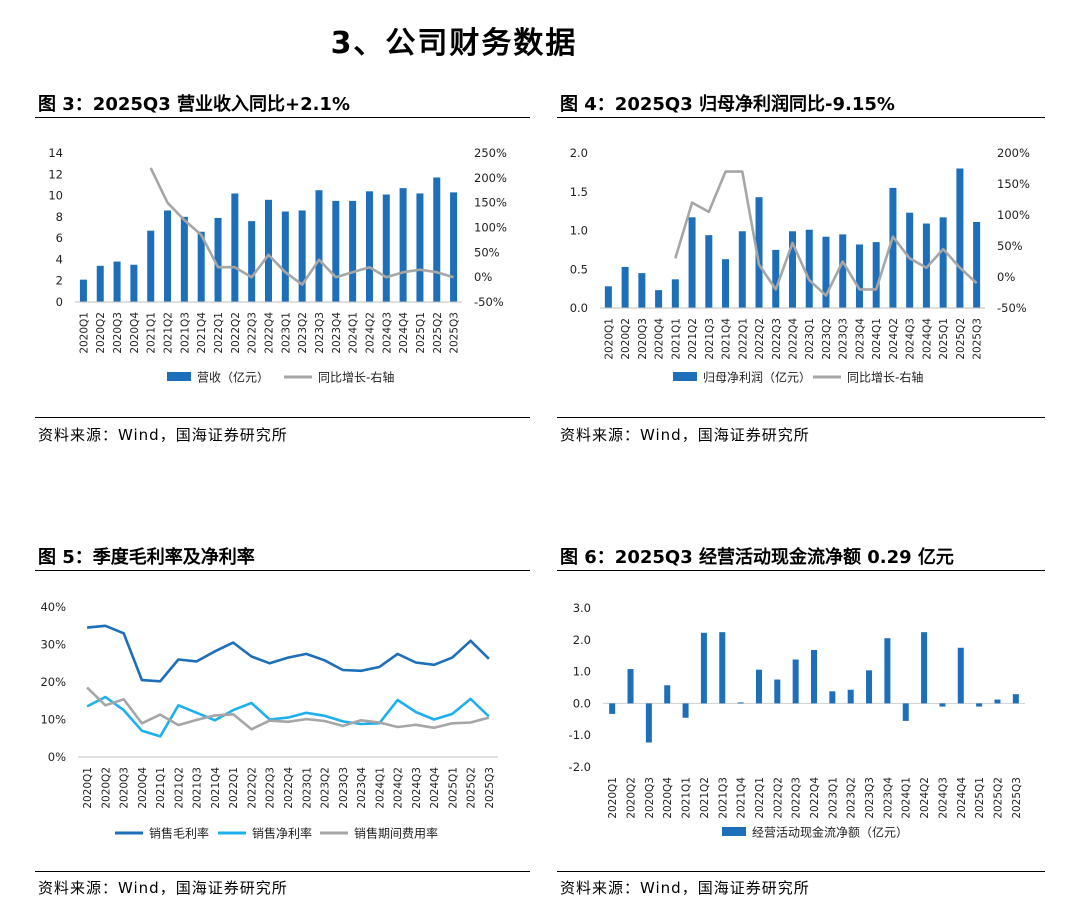  Describe the element at coordinates (490, 153) in the screenshot. I see `fig3-y2-tick-label: 250%` at that location.